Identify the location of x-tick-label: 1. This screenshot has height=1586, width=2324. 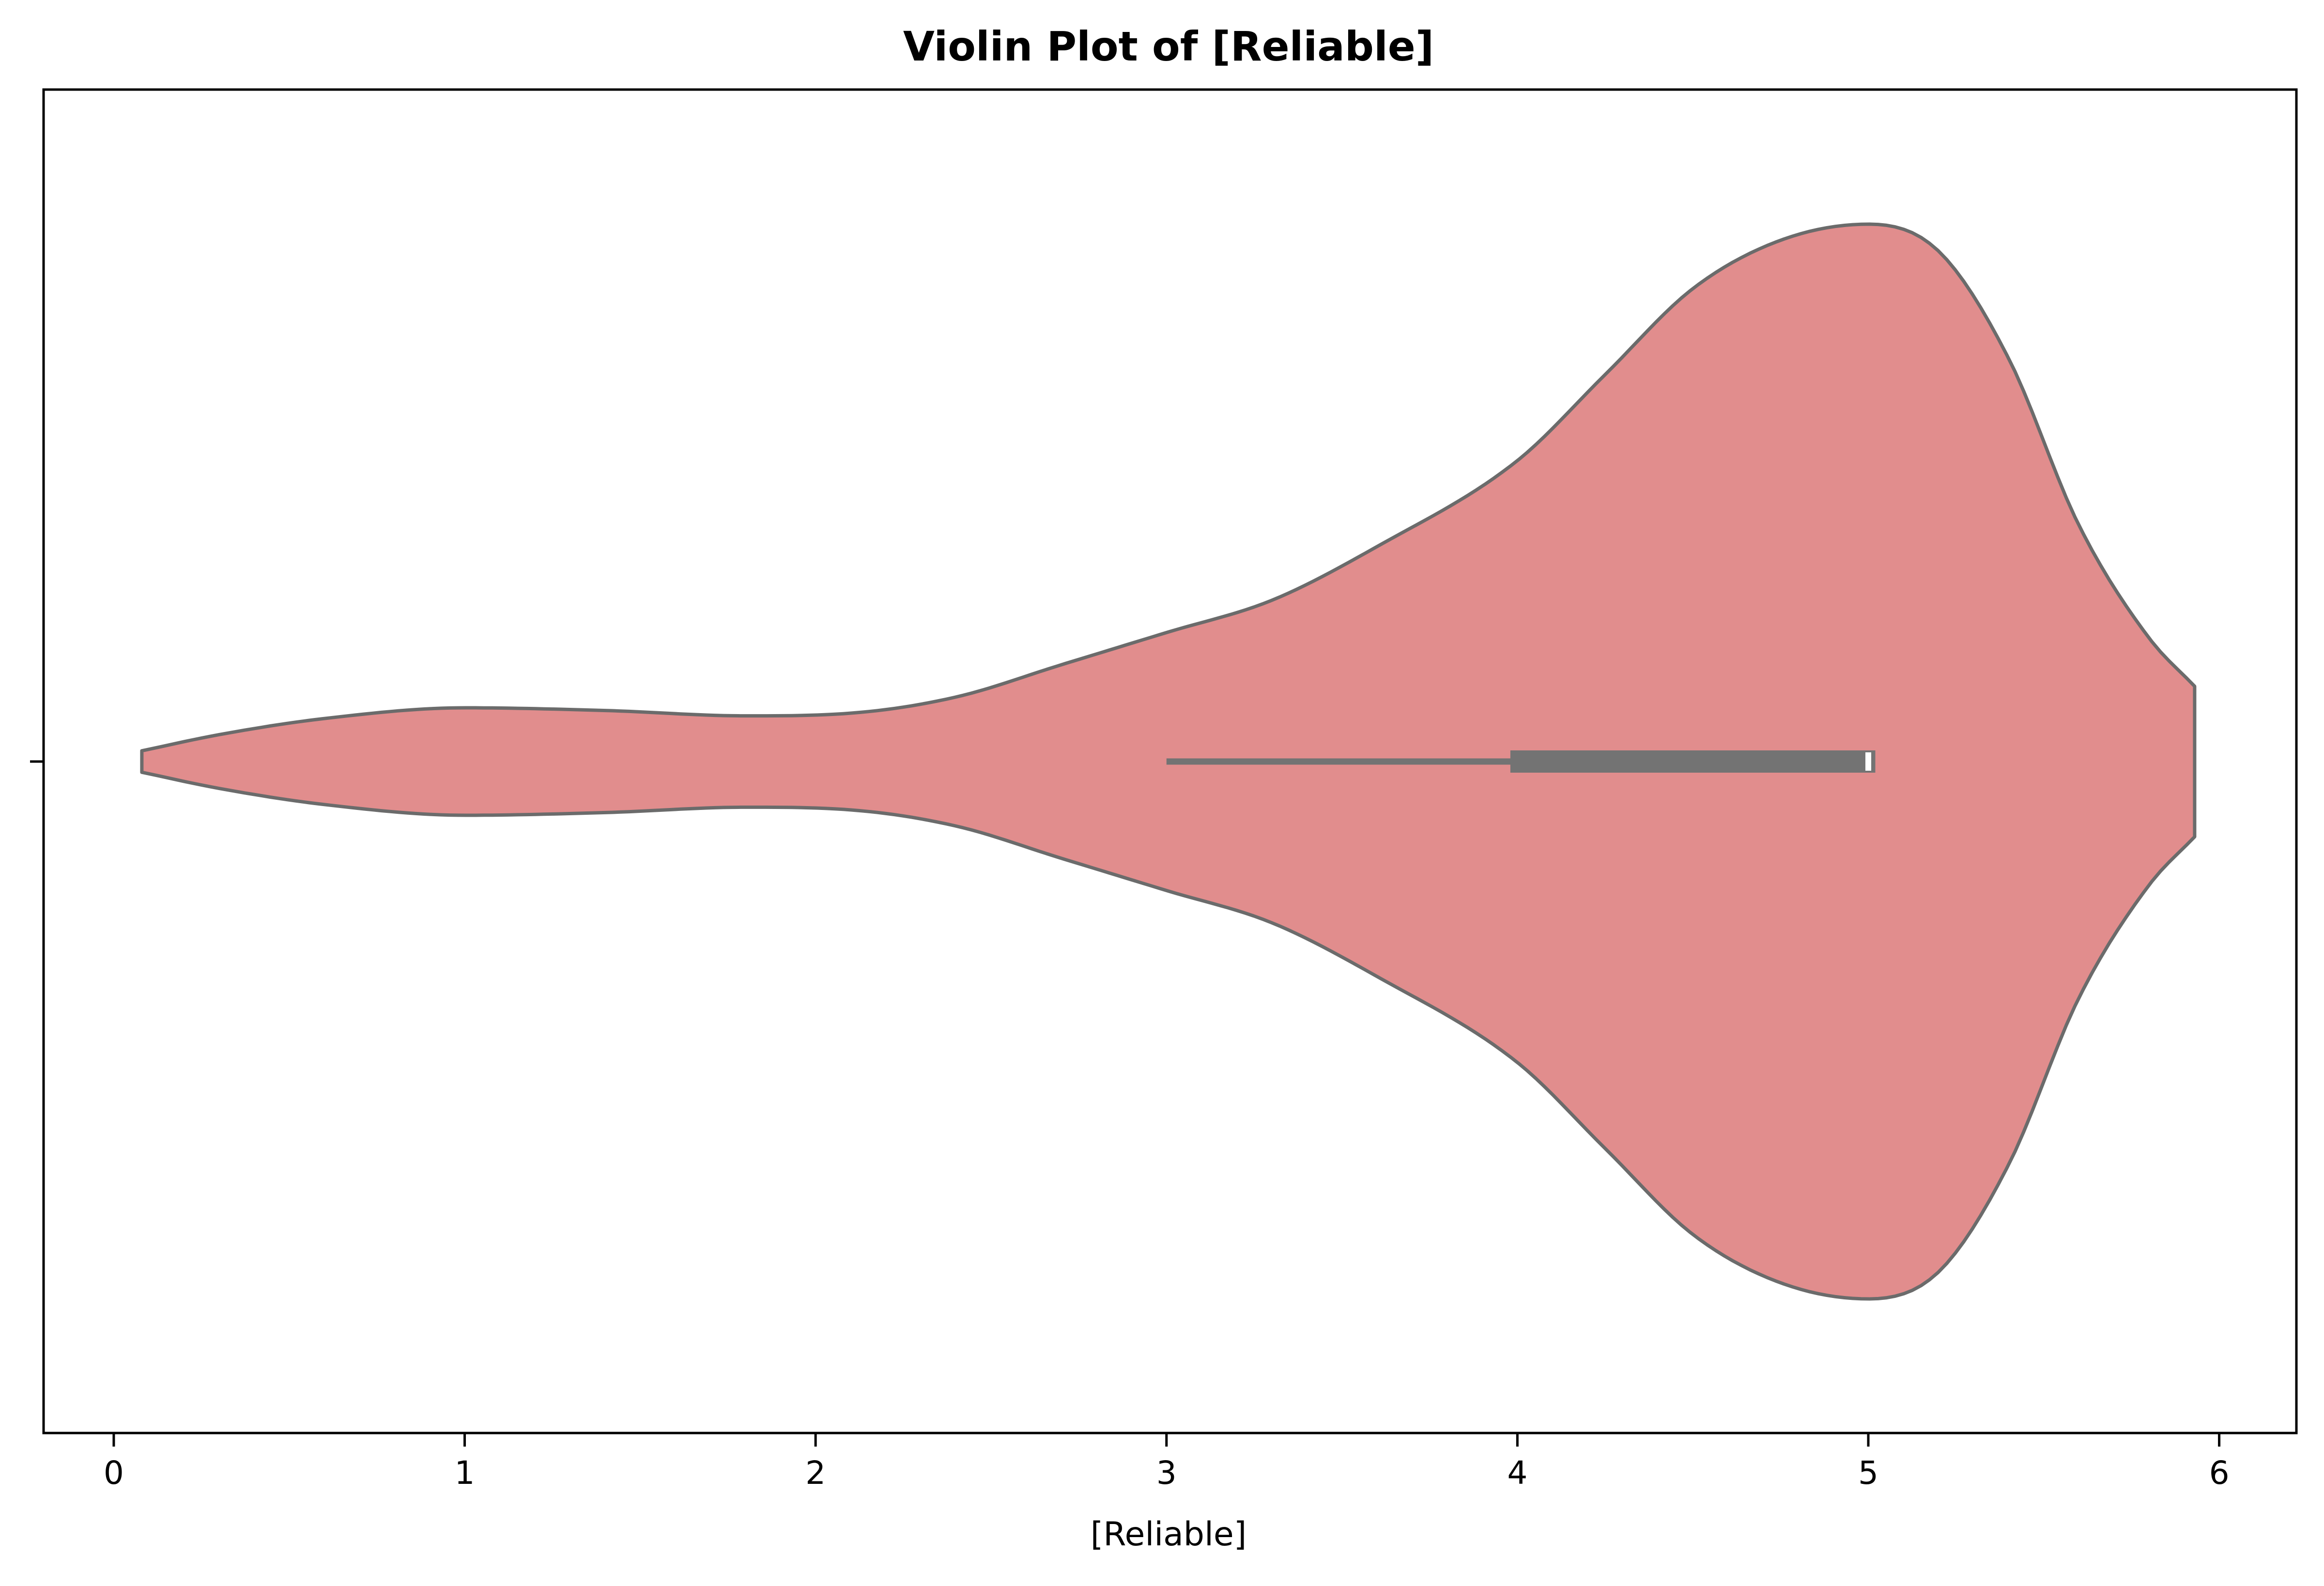
(465, 1473).